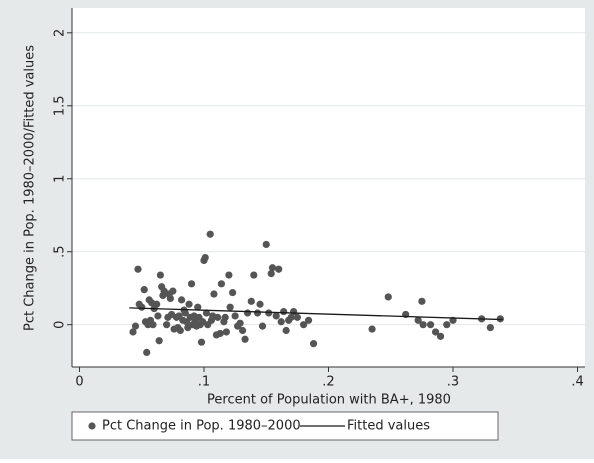  I want to click on x-tick-label: 0, so click(79, 382).